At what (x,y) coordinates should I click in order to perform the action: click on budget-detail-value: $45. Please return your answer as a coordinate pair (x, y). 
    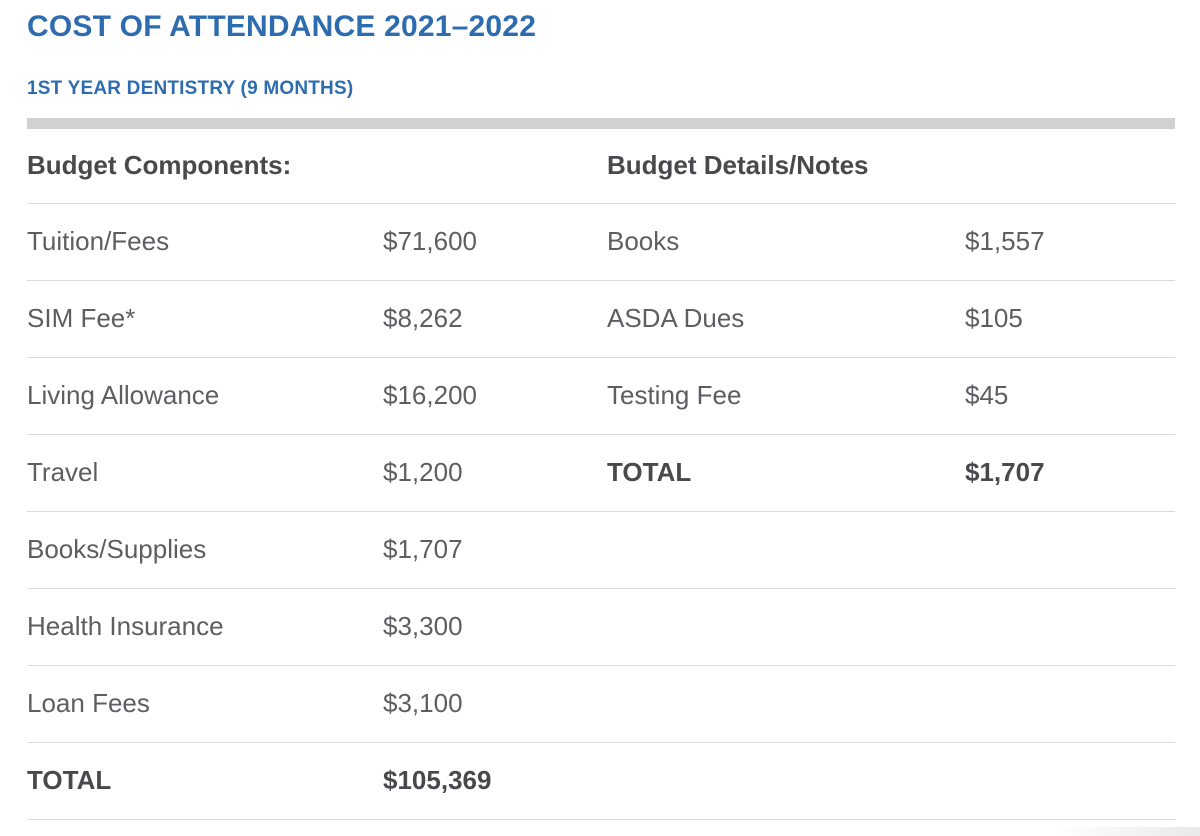
    Looking at the image, I should click on (1070, 396).